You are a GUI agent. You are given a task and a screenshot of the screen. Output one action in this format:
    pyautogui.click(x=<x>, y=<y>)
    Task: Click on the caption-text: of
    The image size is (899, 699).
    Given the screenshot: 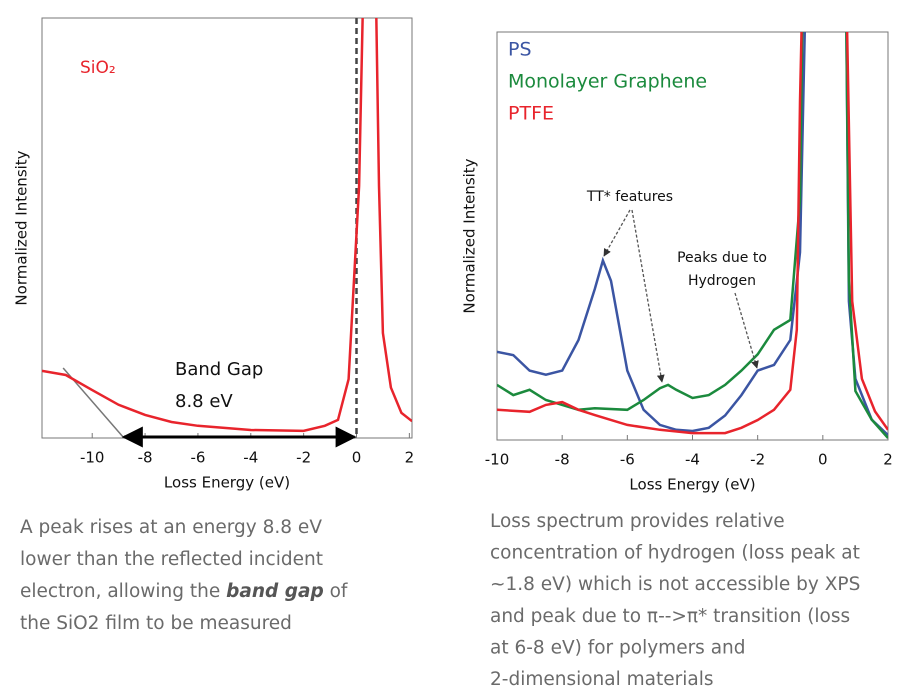 What is the action you would take?
    pyautogui.click(x=336, y=591)
    